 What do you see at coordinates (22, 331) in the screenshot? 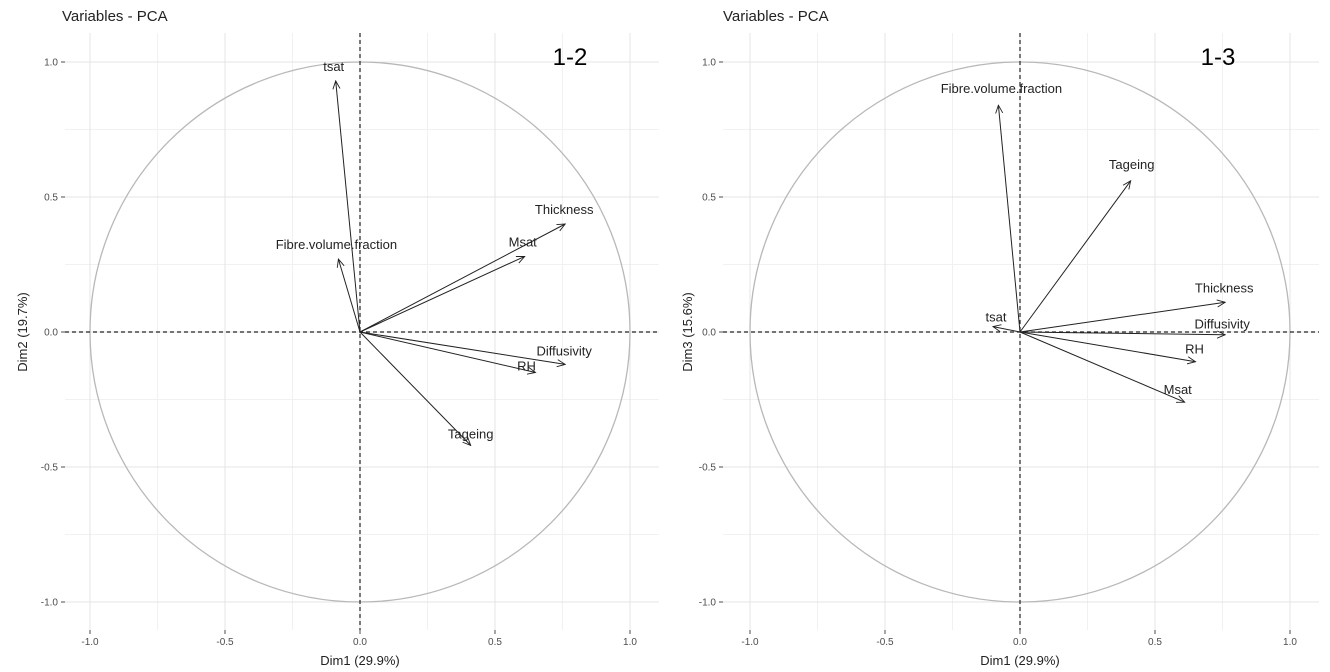
I see `y-axis-label: Dim2 (19.7%)` at bounding box center [22, 331].